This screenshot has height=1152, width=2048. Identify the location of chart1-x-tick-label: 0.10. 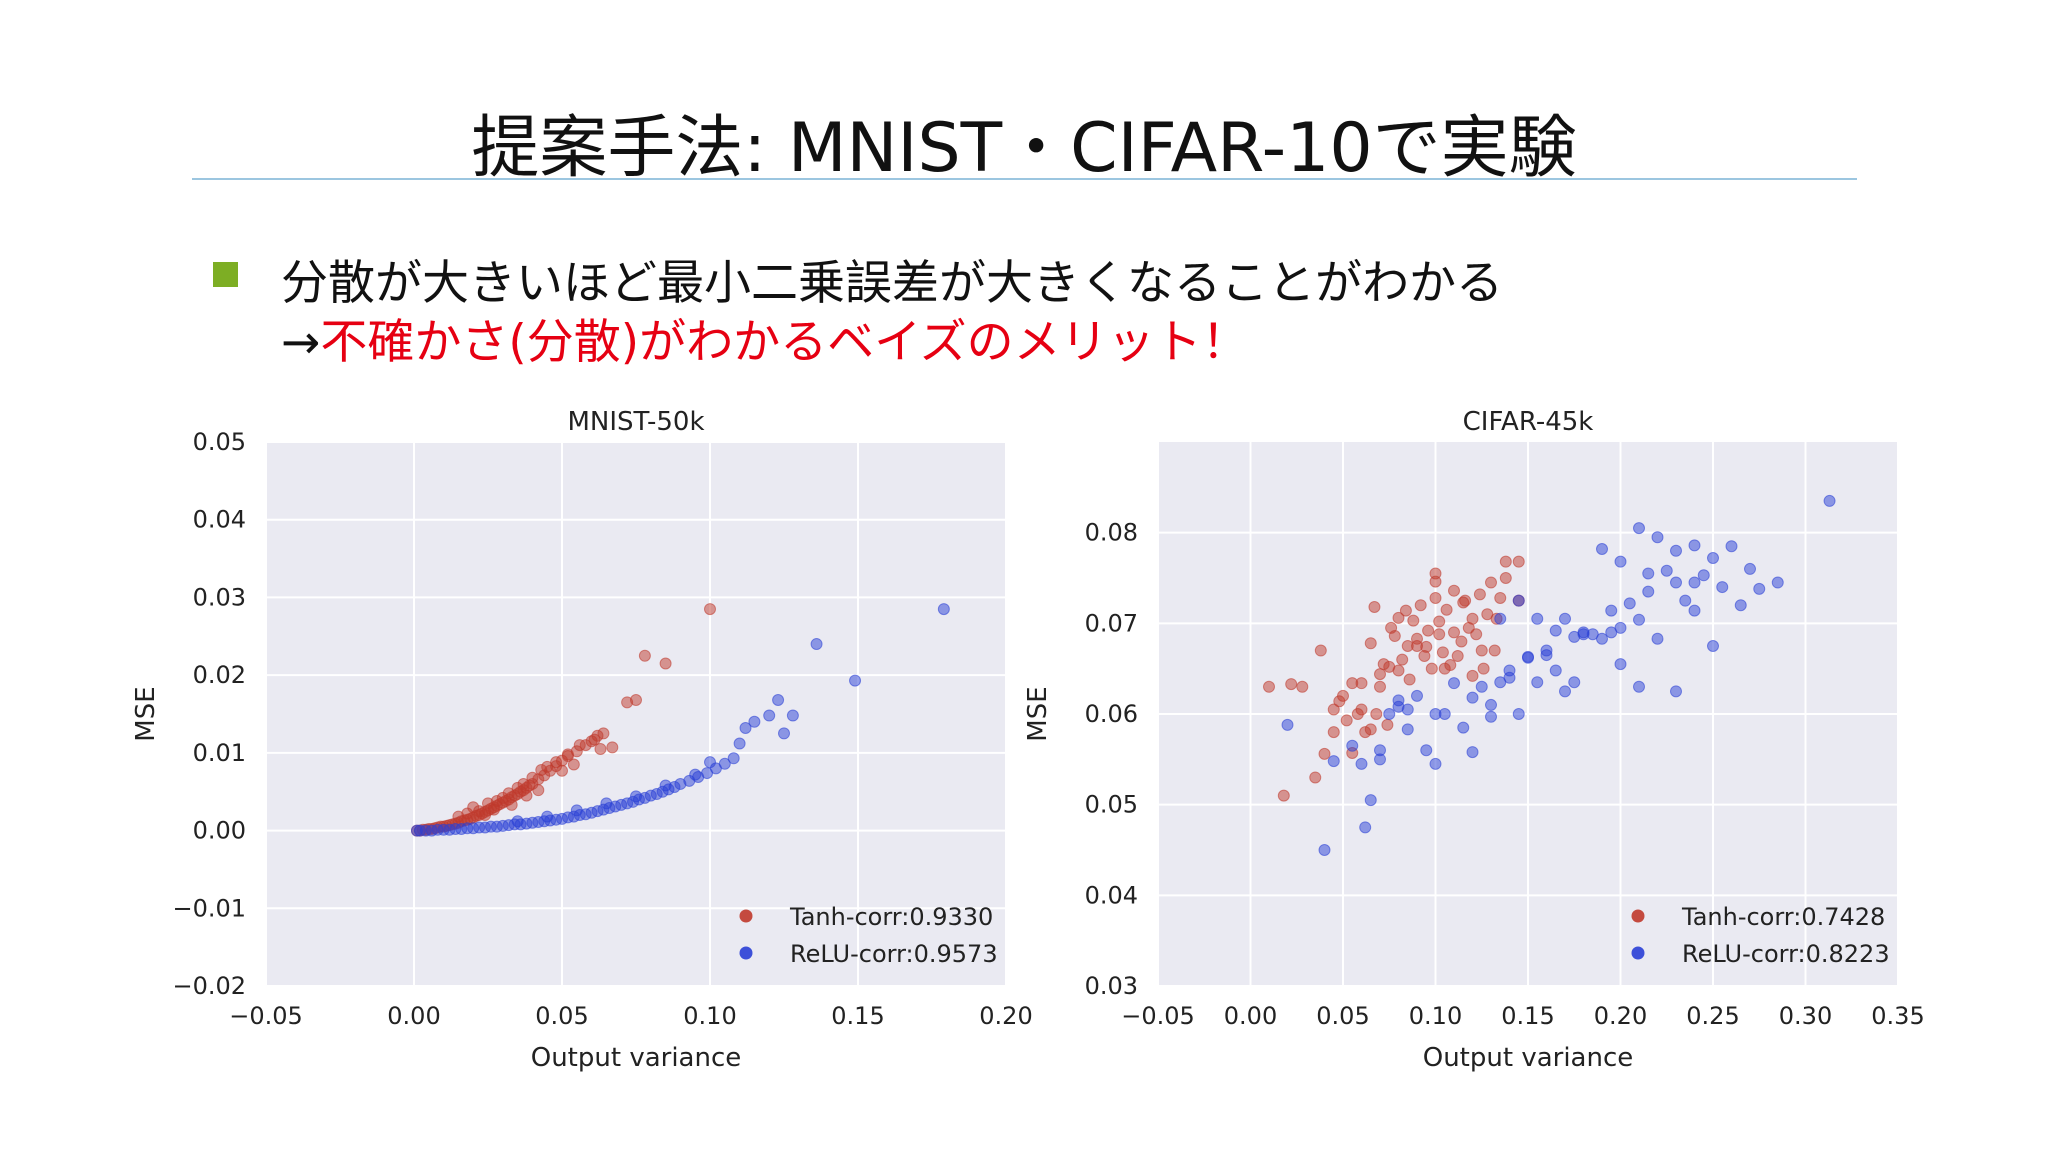
(709, 1016).